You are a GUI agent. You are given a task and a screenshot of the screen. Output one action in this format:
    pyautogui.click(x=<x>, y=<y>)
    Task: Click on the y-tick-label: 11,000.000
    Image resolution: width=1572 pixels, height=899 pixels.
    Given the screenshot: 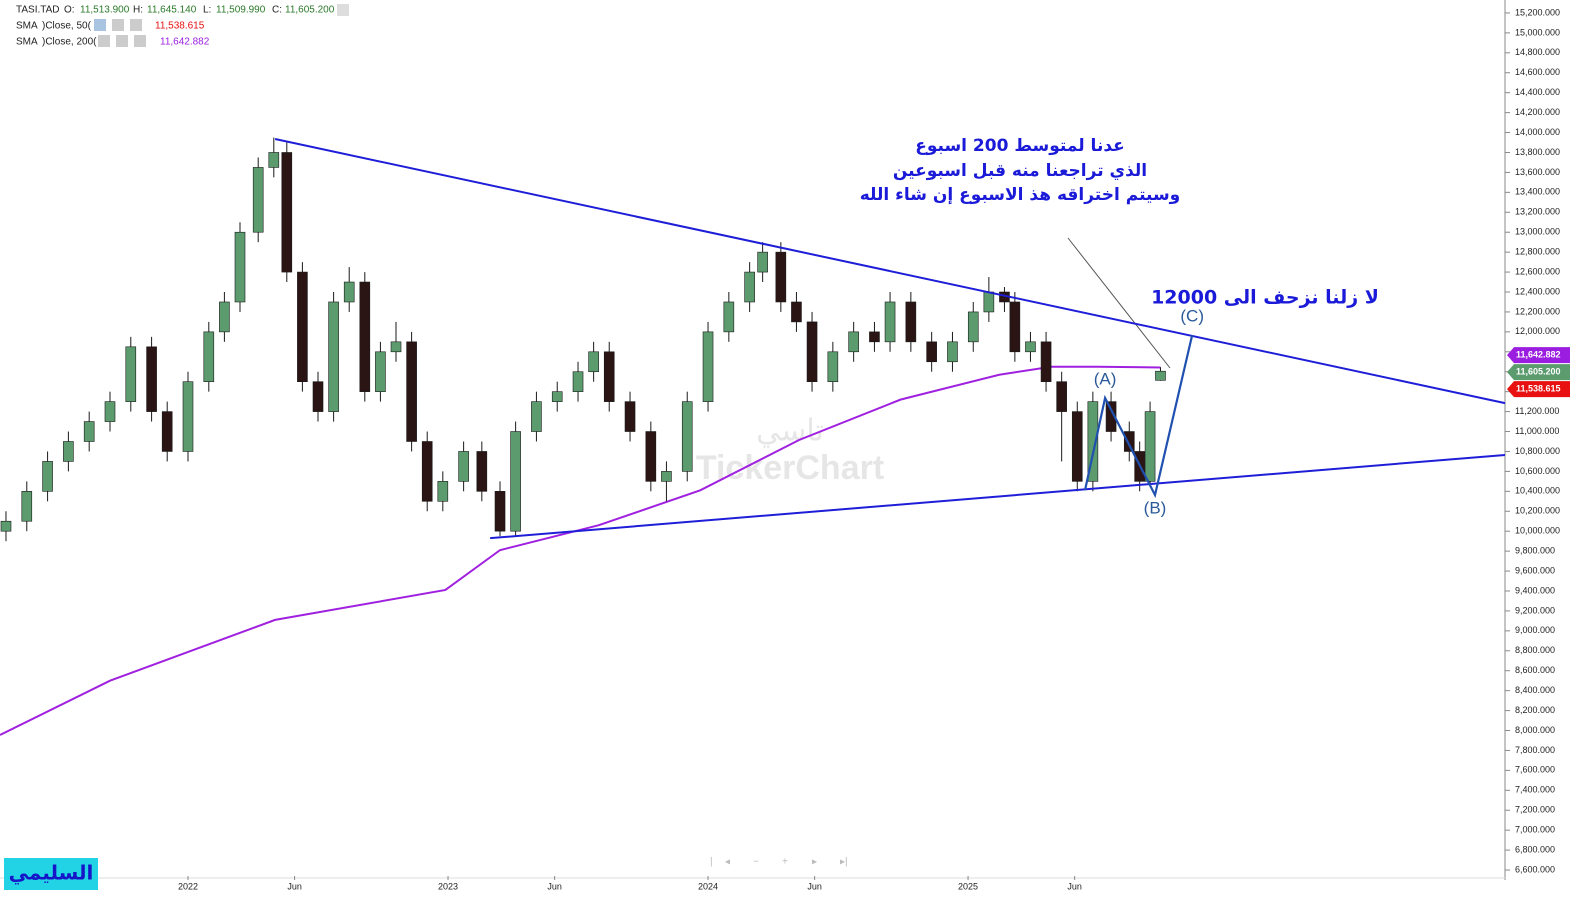 What is the action you would take?
    pyautogui.click(x=1537, y=431)
    